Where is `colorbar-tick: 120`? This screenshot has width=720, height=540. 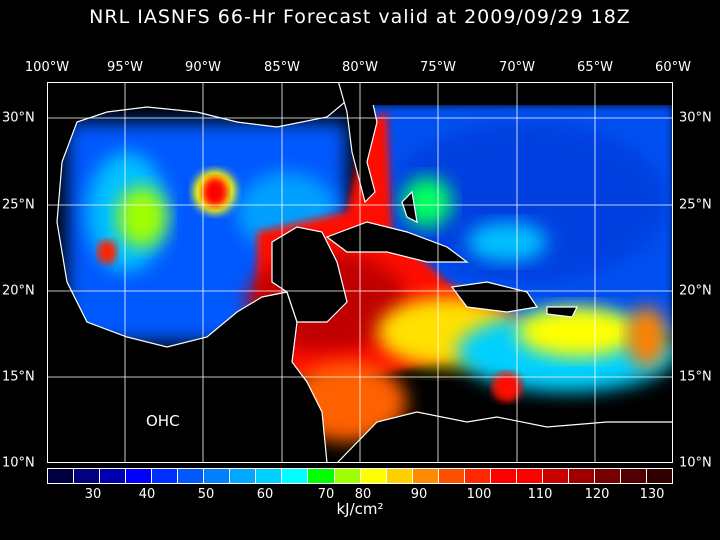 colorbar-tick: 120 is located at coordinates (597, 494).